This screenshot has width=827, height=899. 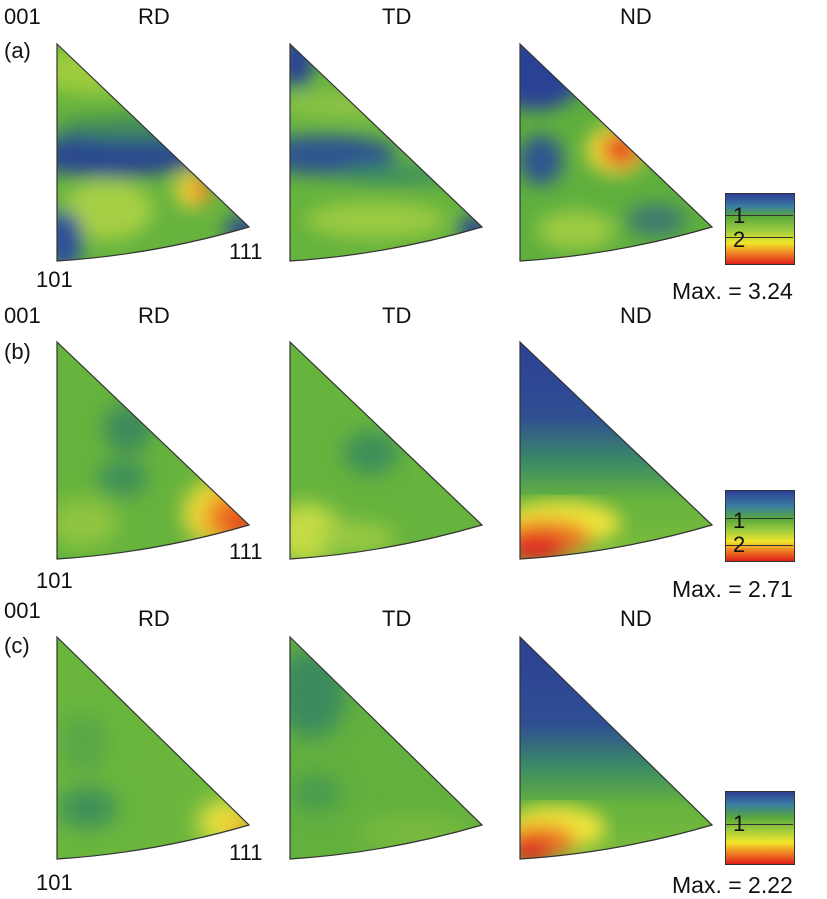 What do you see at coordinates (386, 747) in the screenshot?
I see `ipf-map-c-td` at bounding box center [386, 747].